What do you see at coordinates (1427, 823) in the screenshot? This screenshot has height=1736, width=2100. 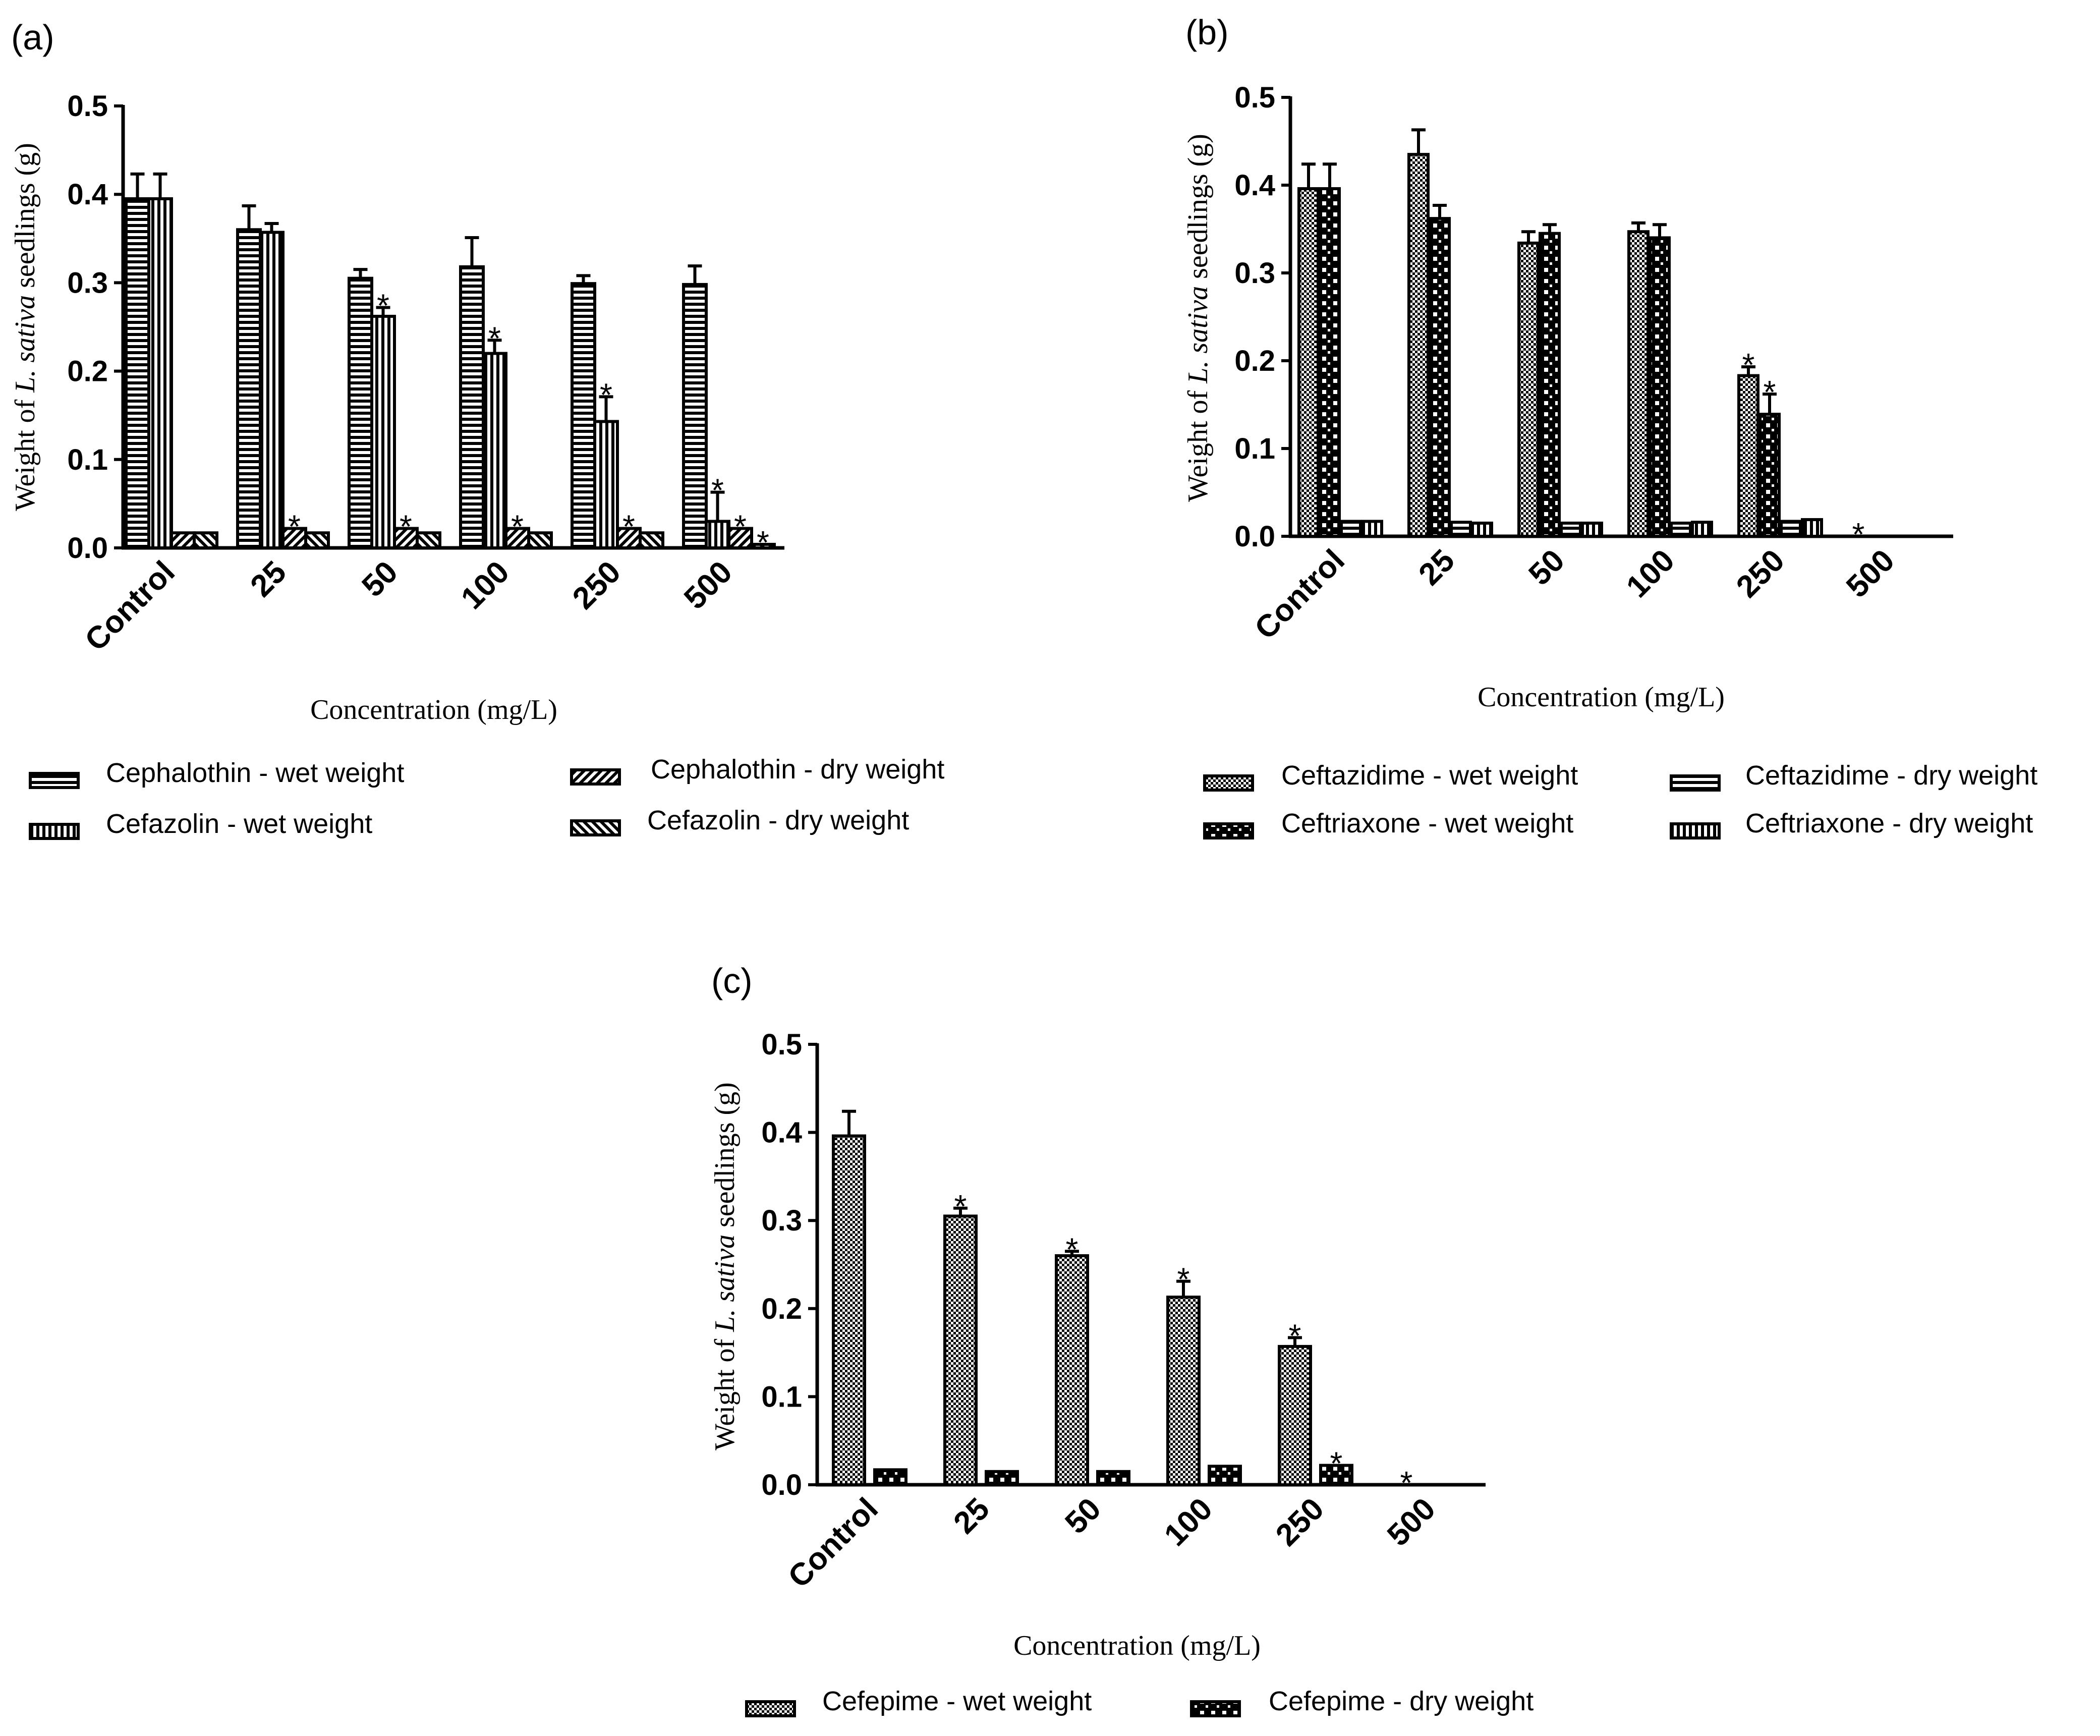 I see `legend-label: Ceftriaxone - wet weight` at bounding box center [1427, 823].